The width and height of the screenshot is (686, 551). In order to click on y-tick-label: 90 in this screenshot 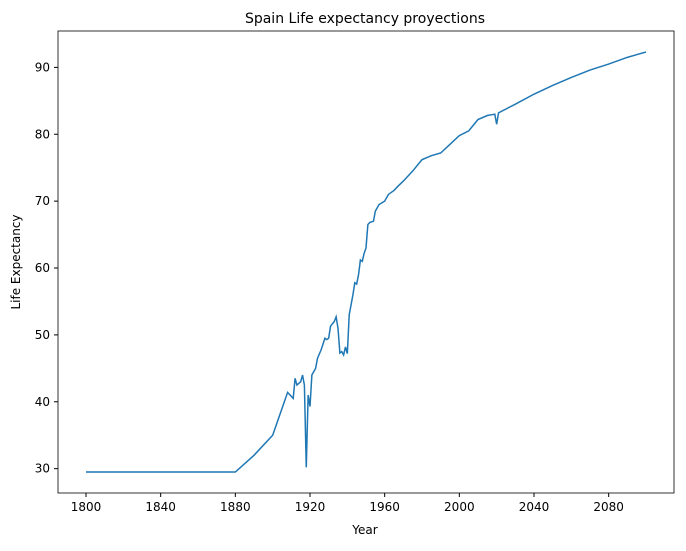, I will do `click(42, 67)`.